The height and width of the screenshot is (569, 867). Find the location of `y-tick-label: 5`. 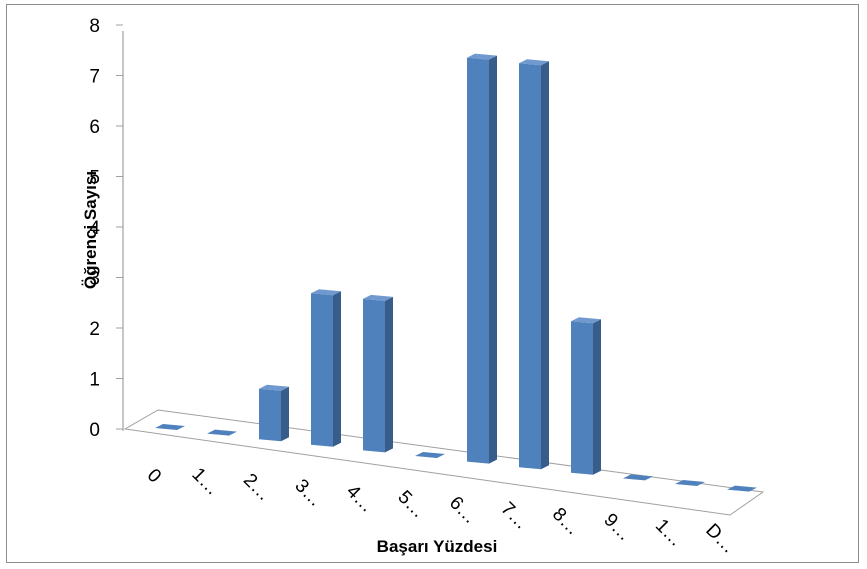

y-tick-label: 5 is located at coordinates (94, 178).